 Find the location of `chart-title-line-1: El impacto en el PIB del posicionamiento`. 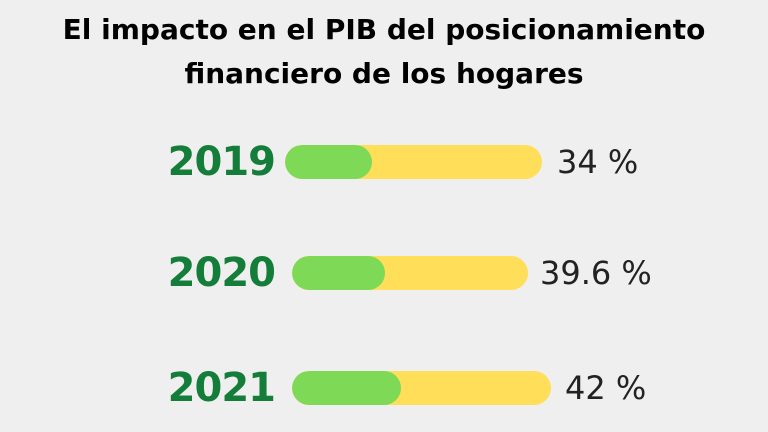

chart-title-line-1: El impacto en el PIB del posicionamiento is located at coordinates (384, 29).